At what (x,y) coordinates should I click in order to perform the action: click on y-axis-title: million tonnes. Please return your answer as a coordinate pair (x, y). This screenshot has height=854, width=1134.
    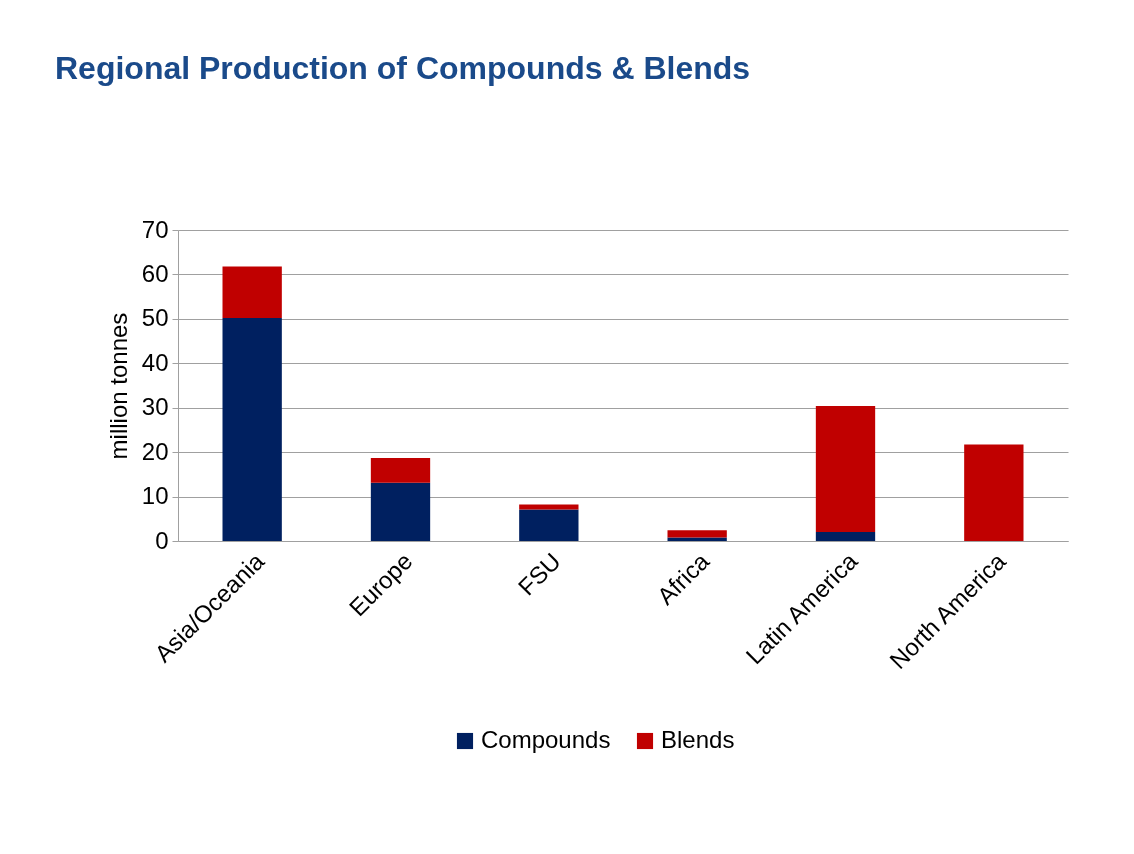
    Looking at the image, I should click on (118, 386).